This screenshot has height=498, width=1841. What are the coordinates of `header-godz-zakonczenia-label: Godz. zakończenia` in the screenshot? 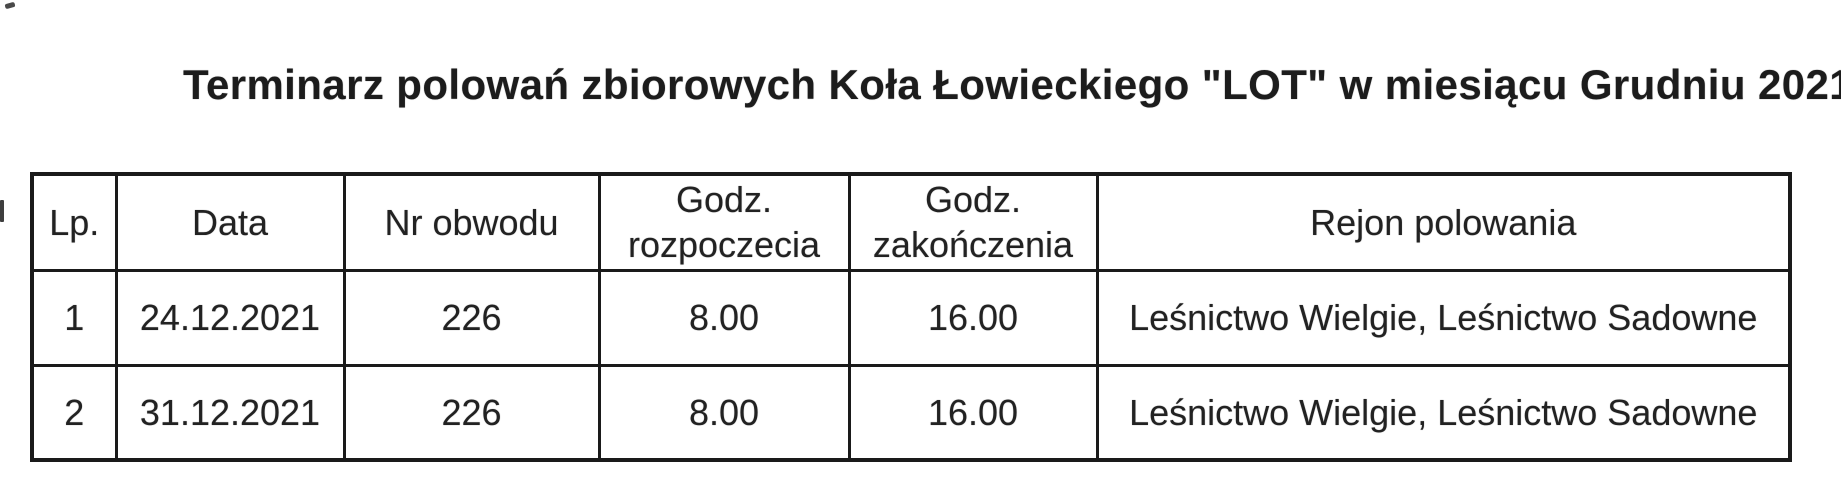 It's located at (973, 222).